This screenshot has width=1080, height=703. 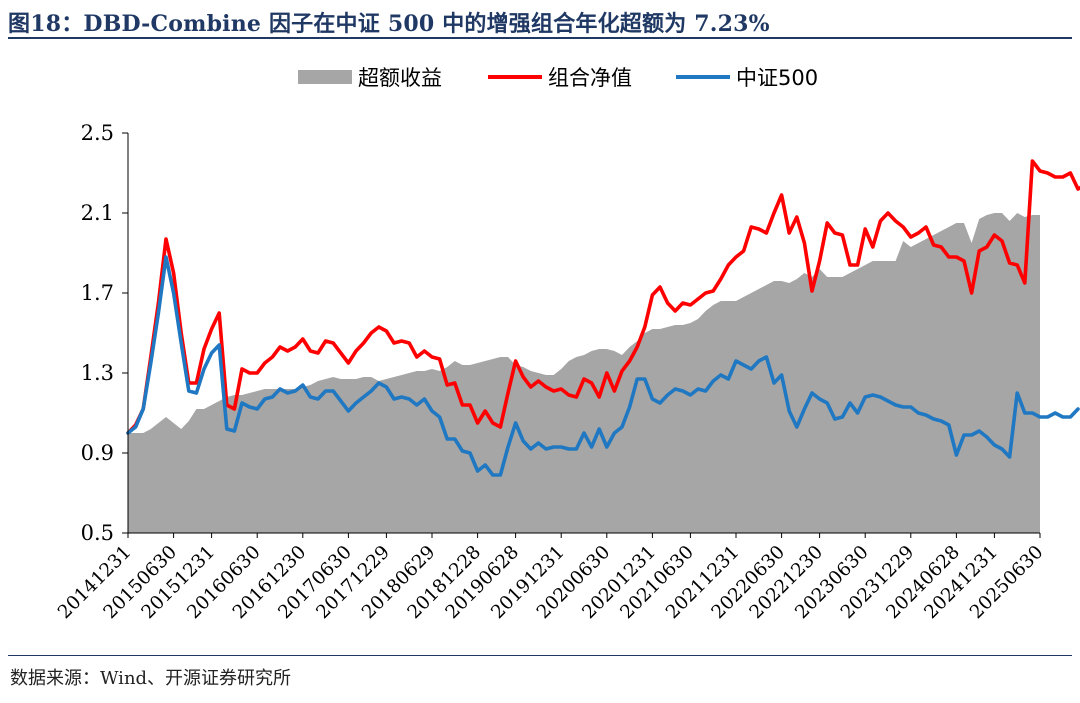 What do you see at coordinates (540, 38) in the screenshot?
I see `title-rule` at bounding box center [540, 38].